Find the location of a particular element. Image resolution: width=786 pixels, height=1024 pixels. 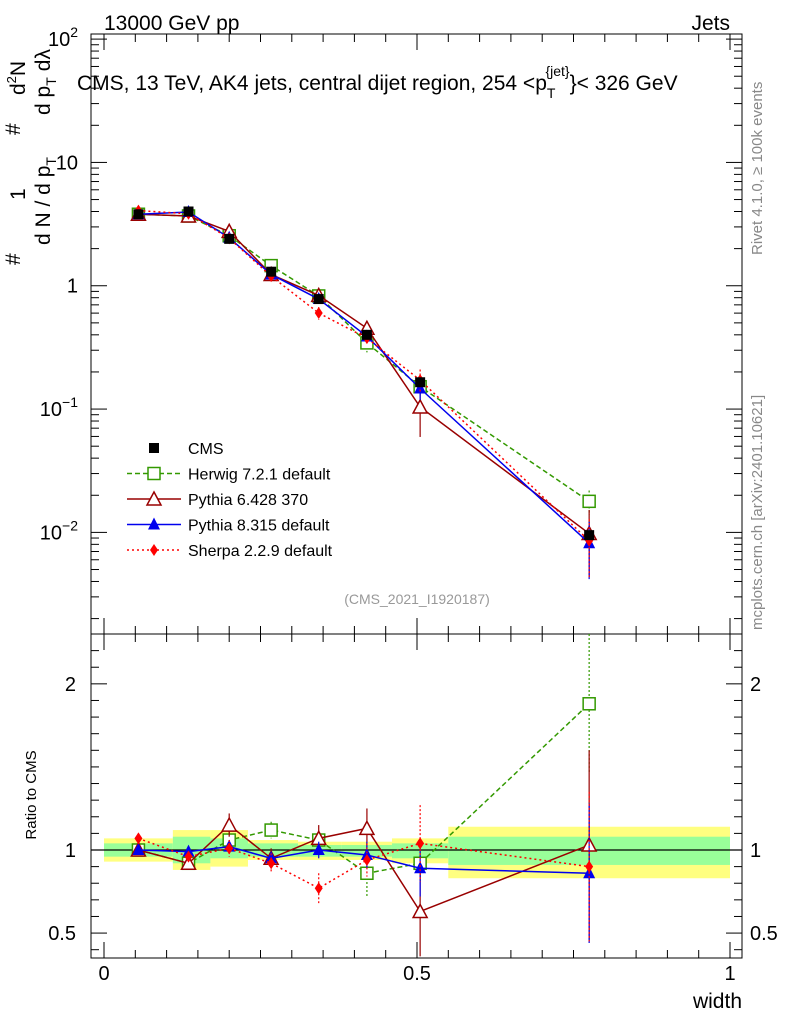

ratio-tick-label-right: 0.5 is located at coordinates (764, 934).